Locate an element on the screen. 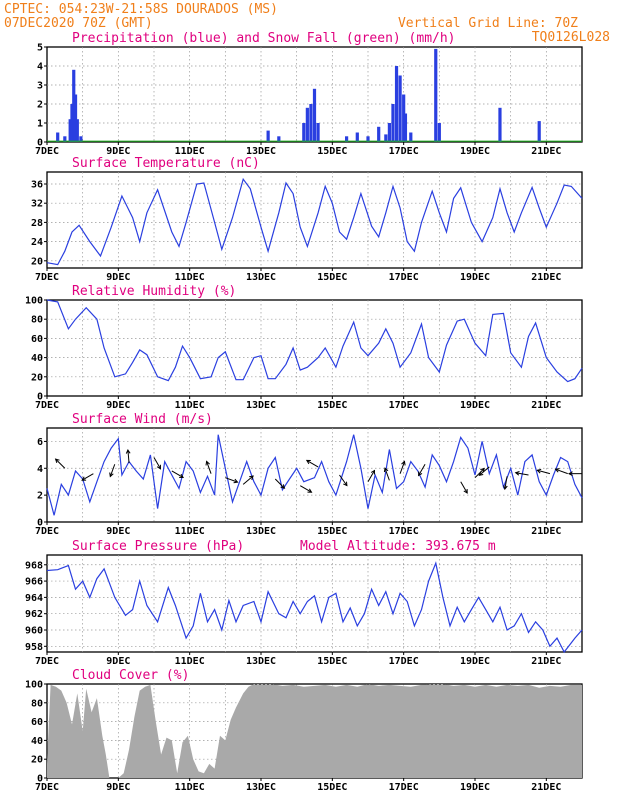  panel-title: Cloud Cover (%) is located at coordinates (130, 675).